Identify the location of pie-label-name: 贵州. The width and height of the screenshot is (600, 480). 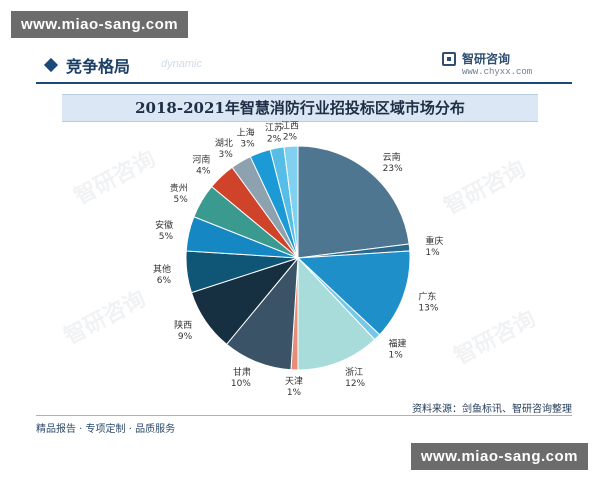
(179, 188).